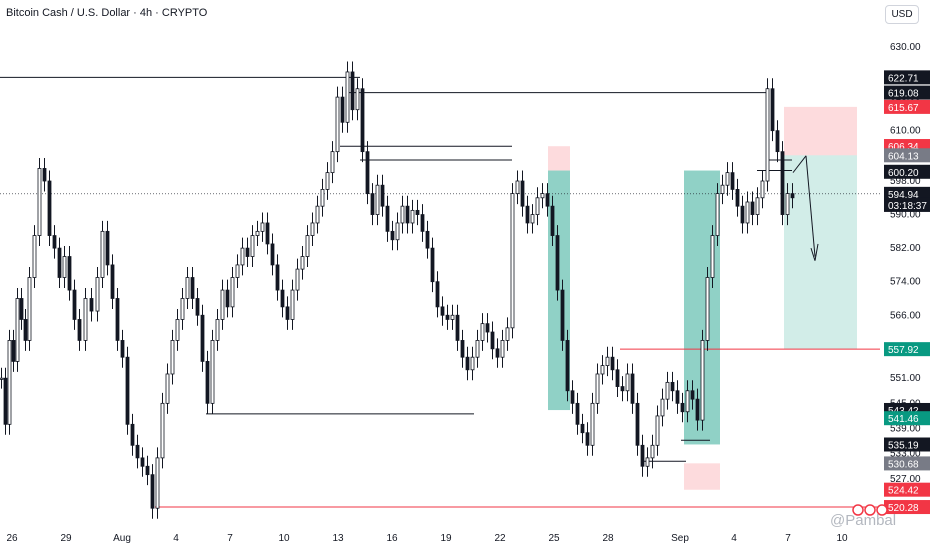  What do you see at coordinates (810, 206) in the screenshot?
I see `projection-arrow` at bounding box center [810, 206].